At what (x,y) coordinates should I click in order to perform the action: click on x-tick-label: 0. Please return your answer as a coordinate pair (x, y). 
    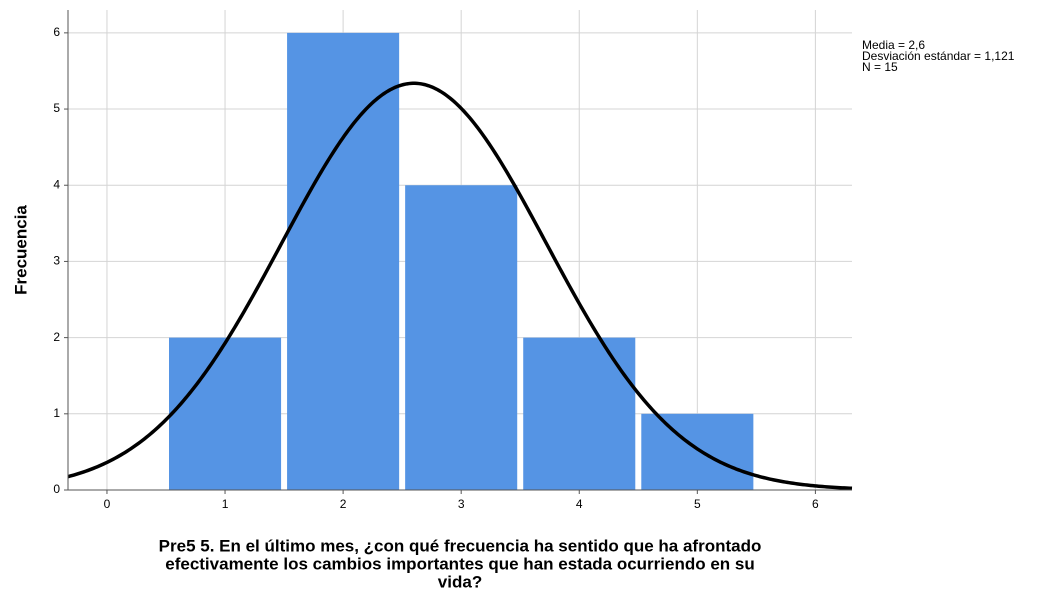
    Looking at the image, I should click on (107, 504).